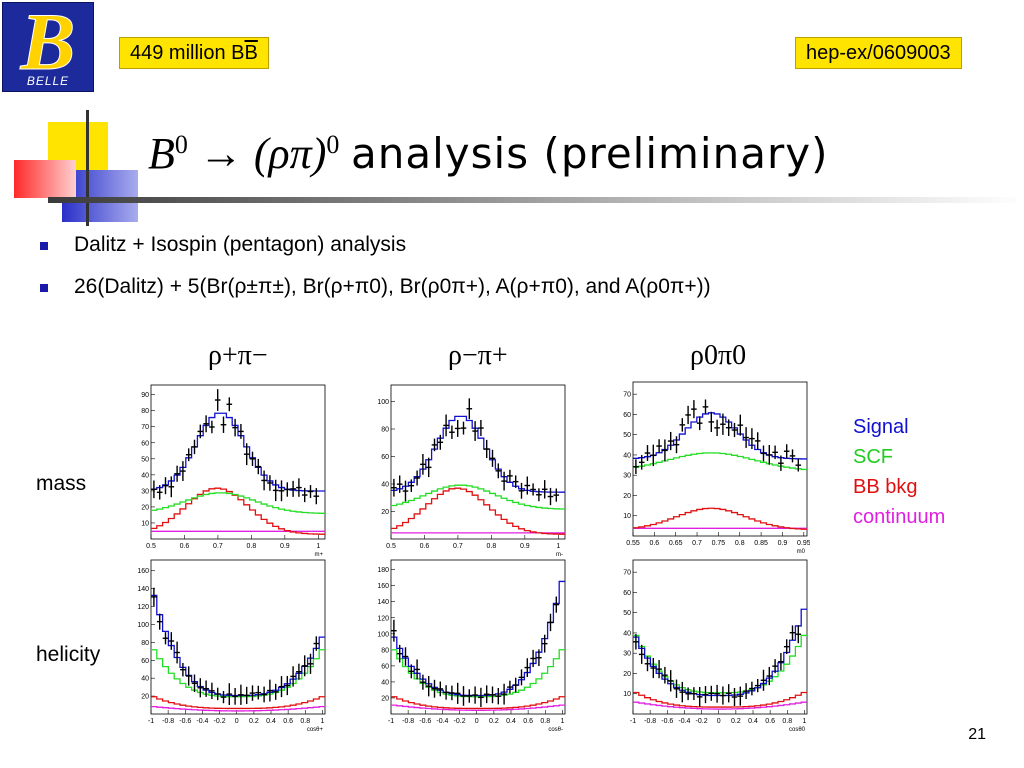 Image resolution: width=1024 pixels, height=768 pixels. I want to click on x-axis-label: m+, so click(318, 555).